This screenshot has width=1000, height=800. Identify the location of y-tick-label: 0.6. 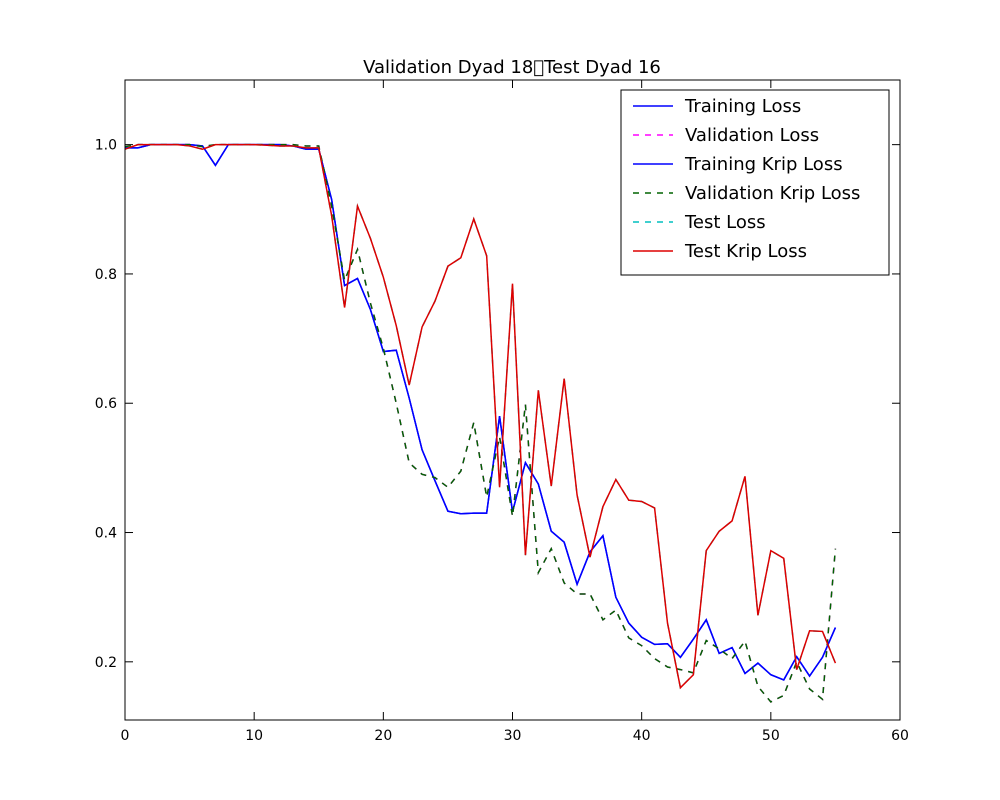
(106, 404).